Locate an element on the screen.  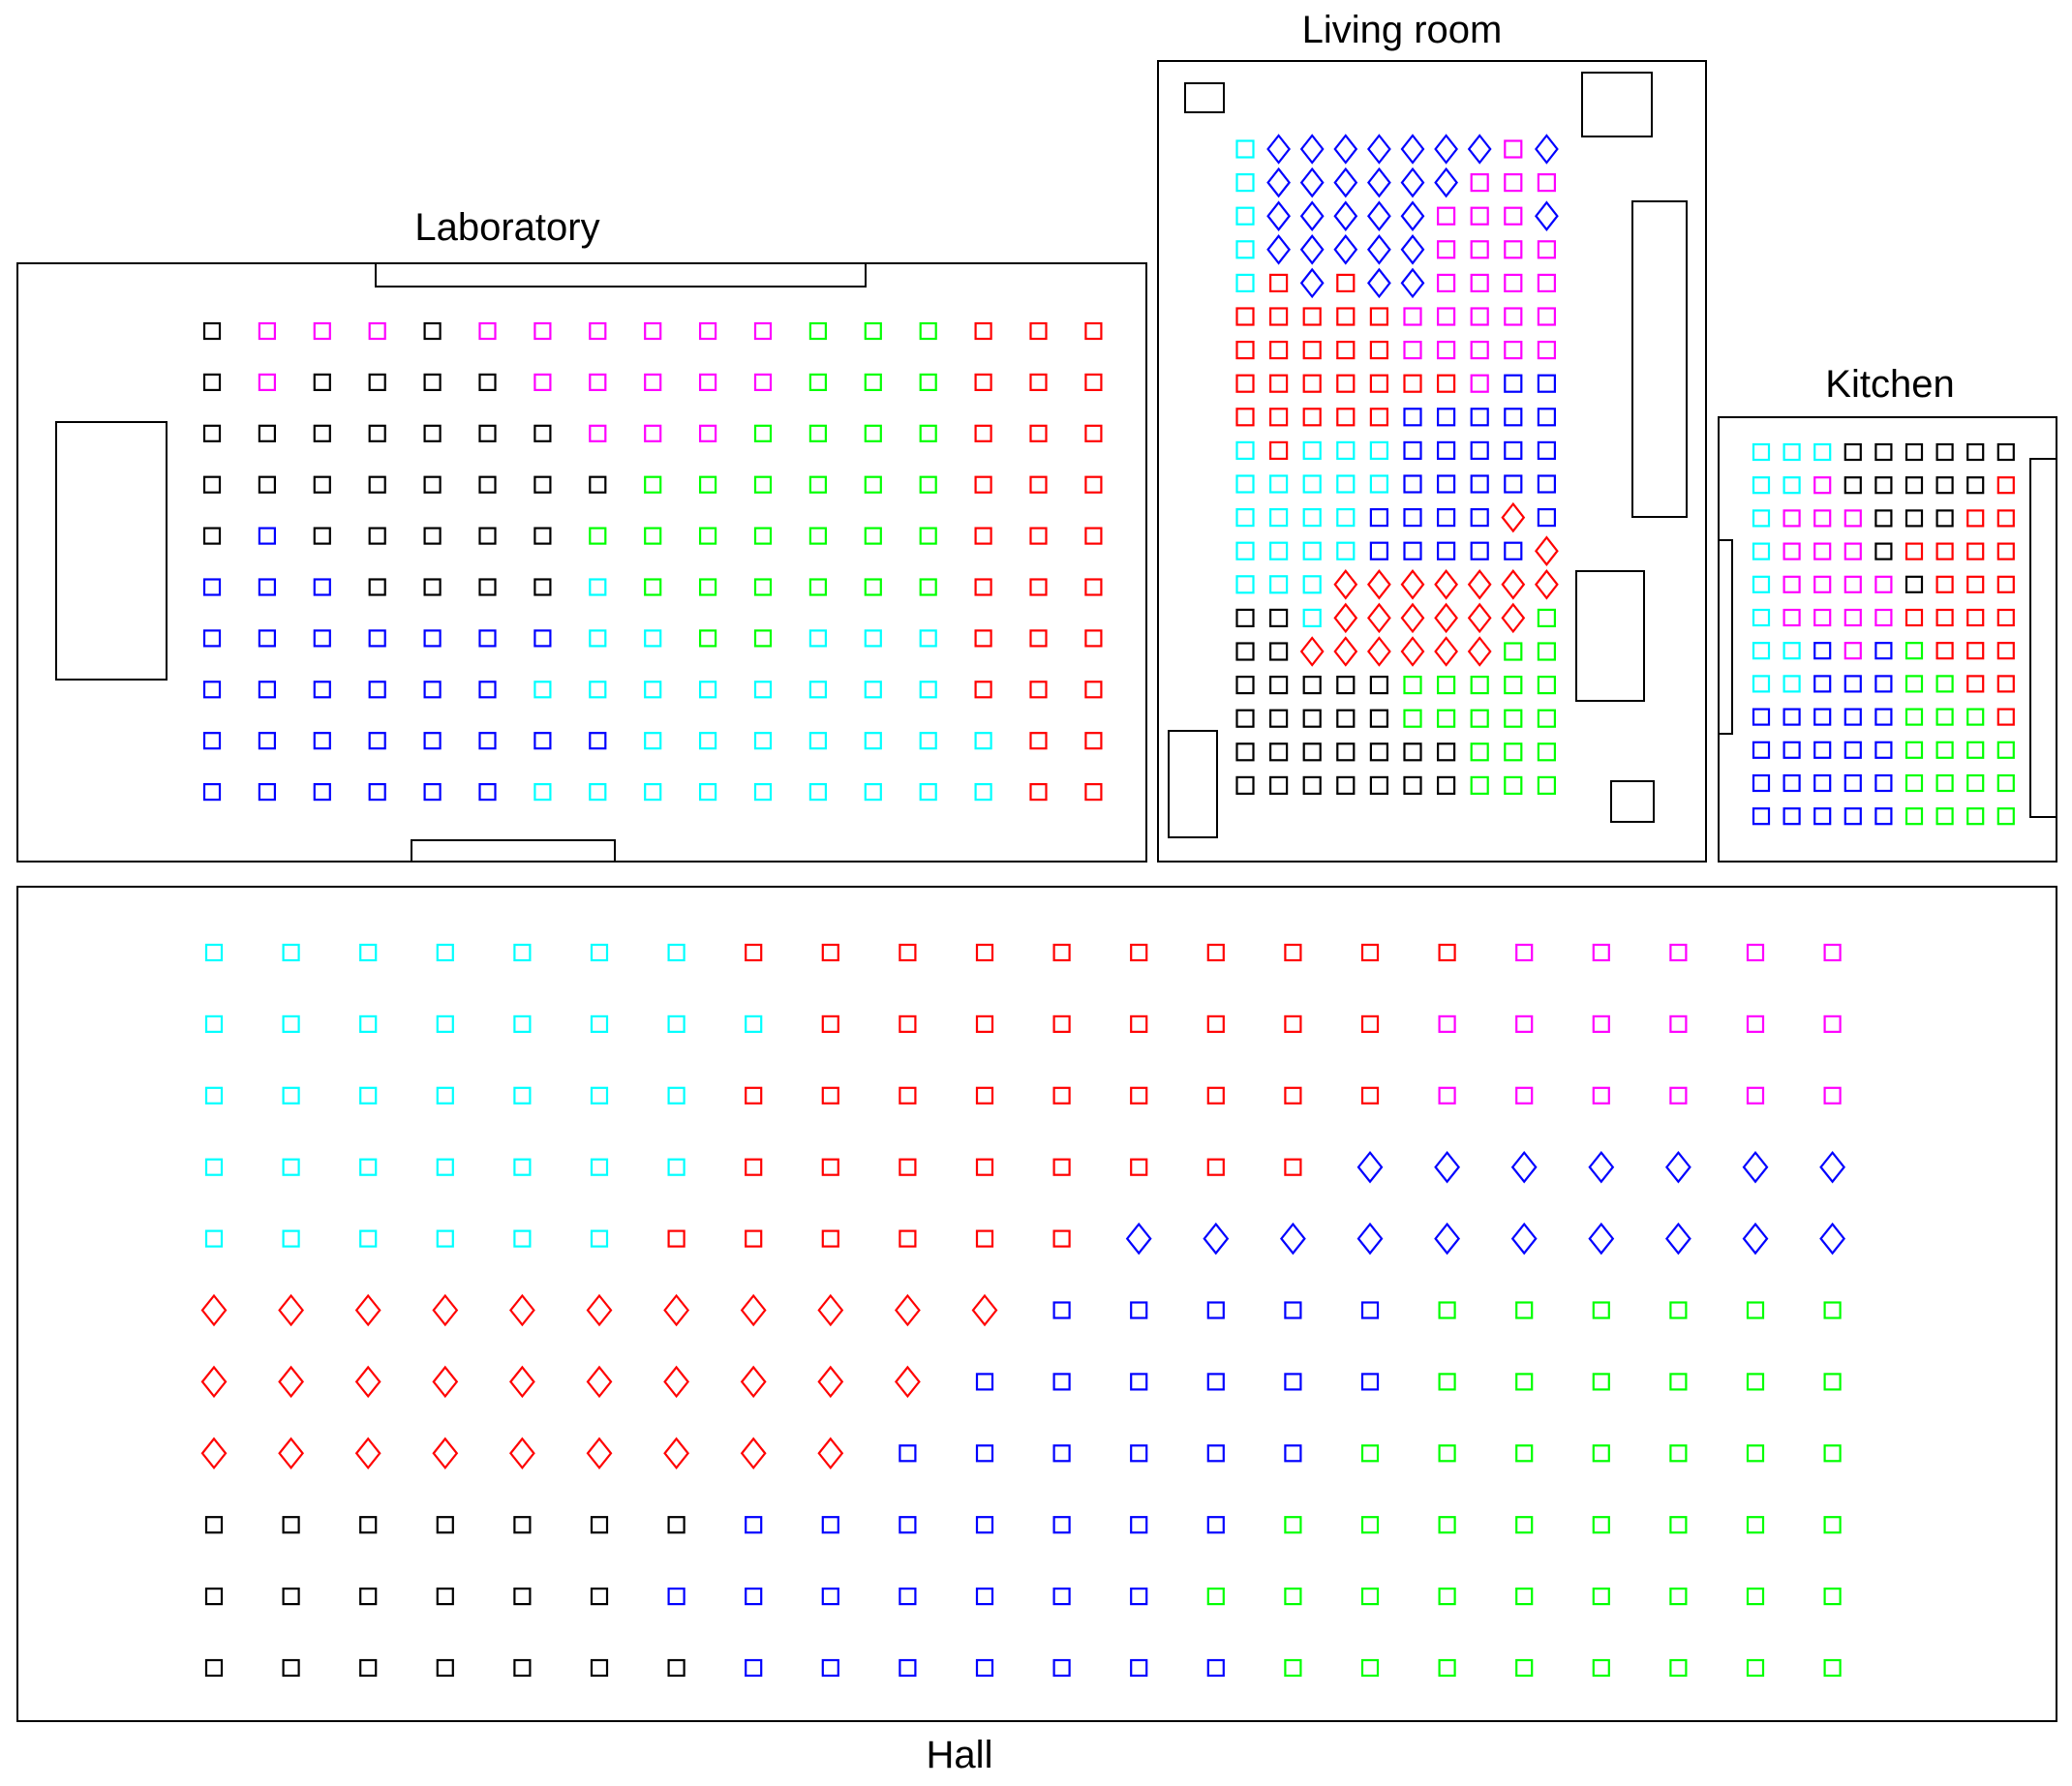
living-room-cabinet is located at coordinates (1610, 636).